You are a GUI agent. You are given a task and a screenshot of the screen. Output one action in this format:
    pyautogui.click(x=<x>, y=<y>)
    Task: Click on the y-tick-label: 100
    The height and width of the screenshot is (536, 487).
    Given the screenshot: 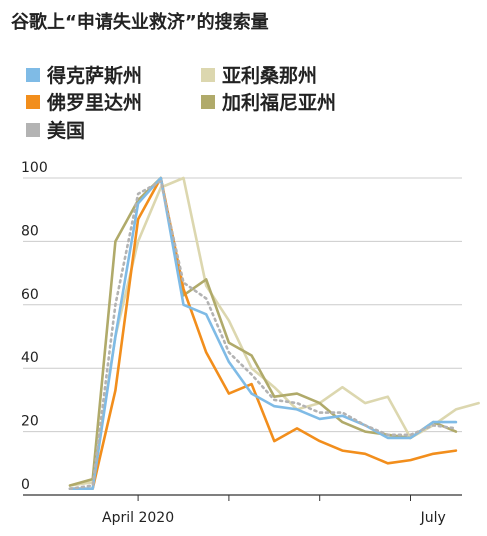 What is the action you would take?
    pyautogui.click(x=34, y=168)
    